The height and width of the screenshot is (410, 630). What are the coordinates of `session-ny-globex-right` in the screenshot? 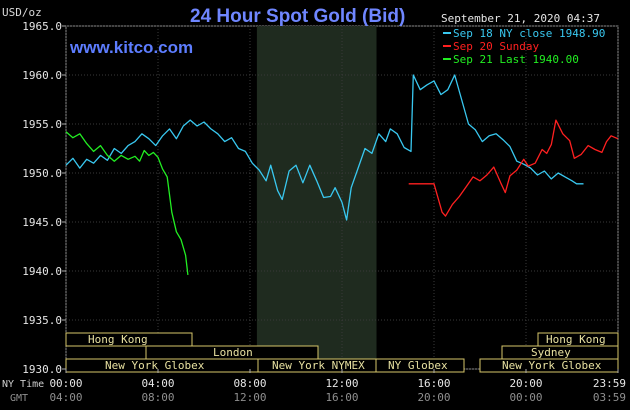 It's located at (549, 365).